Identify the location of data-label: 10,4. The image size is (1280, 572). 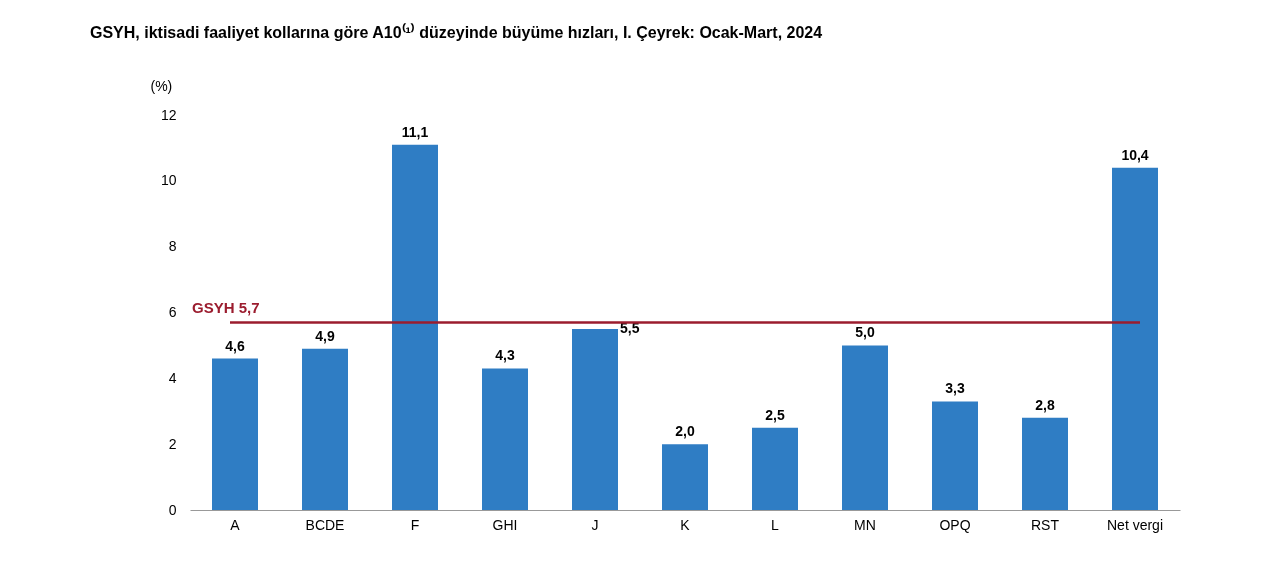
(1135, 154).